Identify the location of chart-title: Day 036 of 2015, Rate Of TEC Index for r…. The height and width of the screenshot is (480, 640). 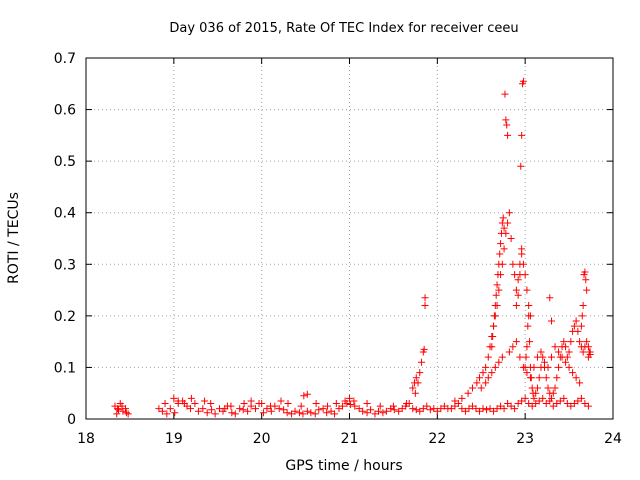
(343, 28).